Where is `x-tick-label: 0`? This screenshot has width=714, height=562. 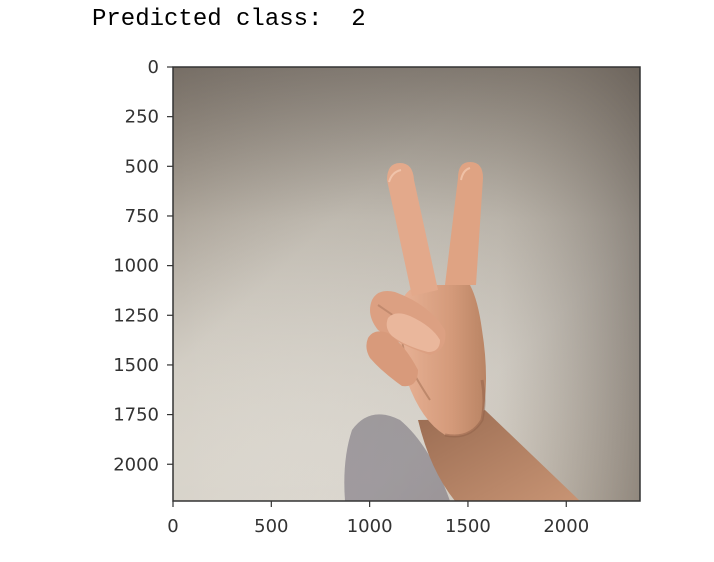
x-tick-label: 0 is located at coordinates (172, 526).